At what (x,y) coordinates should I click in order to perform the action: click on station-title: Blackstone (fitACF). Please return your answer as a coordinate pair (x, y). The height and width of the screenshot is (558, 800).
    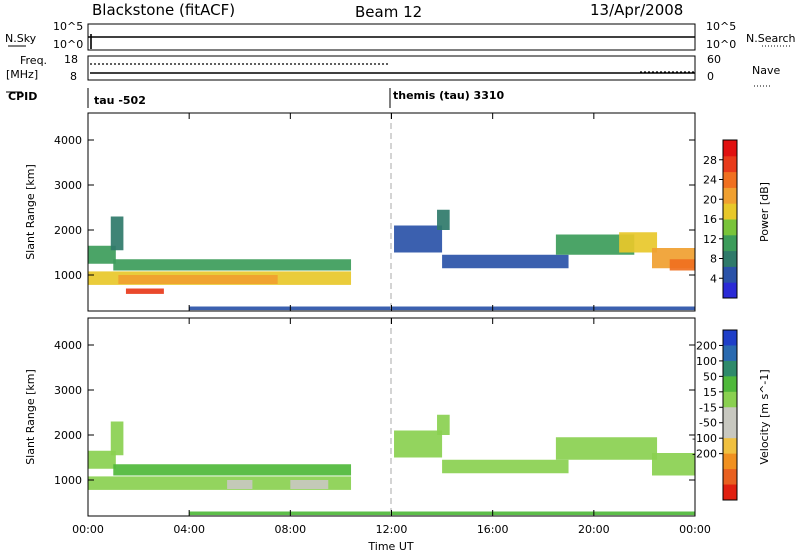
    Looking at the image, I should click on (163, 10).